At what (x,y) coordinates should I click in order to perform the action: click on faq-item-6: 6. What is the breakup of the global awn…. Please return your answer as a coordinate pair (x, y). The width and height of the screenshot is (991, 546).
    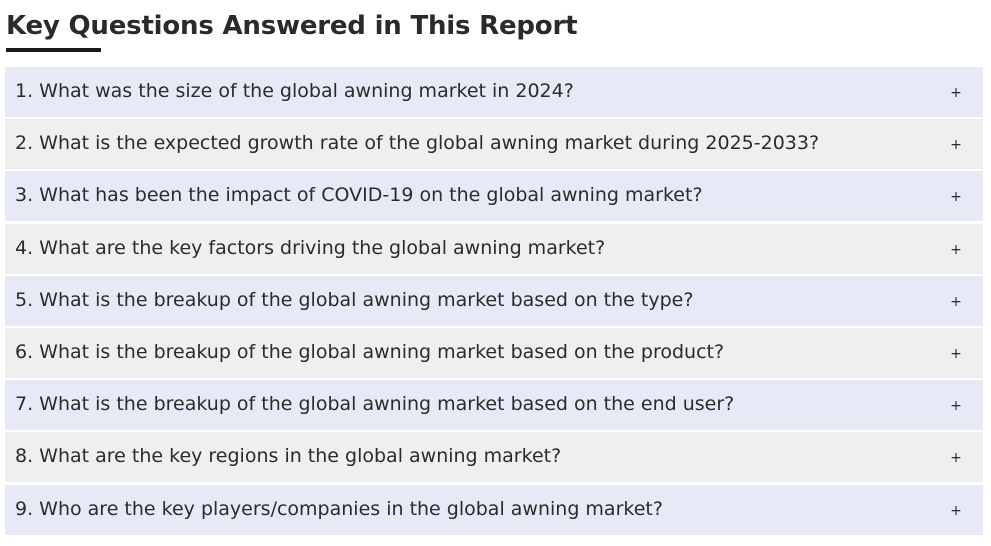
    Looking at the image, I should click on (494, 352).